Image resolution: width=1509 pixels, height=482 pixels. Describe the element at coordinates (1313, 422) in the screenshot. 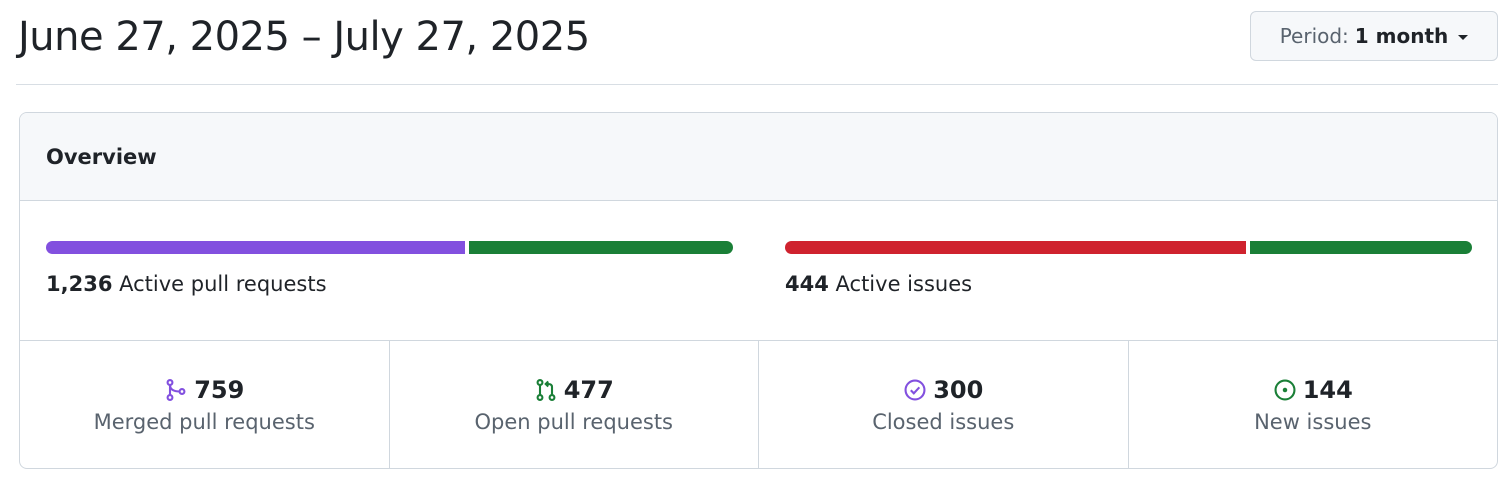

I see `new-issues-label: New issues` at that location.